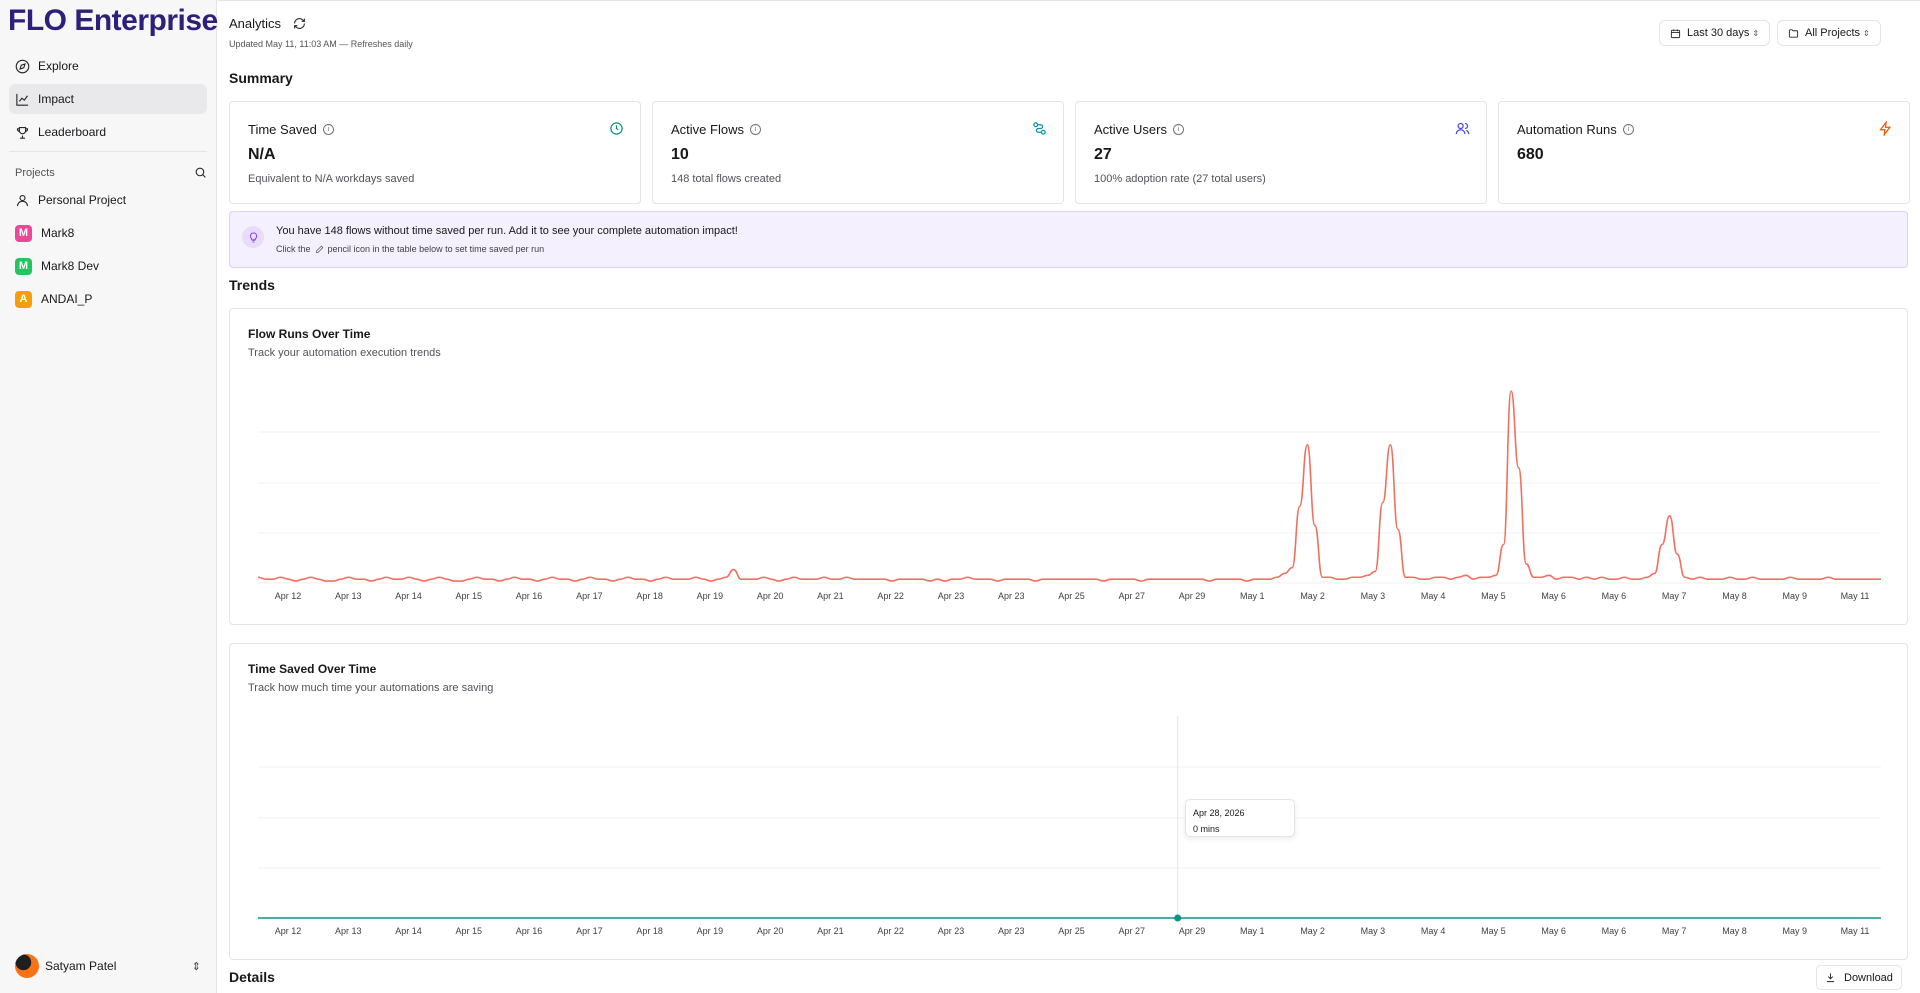  Describe the element at coordinates (1675, 33) in the screenshot. I see `calendar-icon` at that location.